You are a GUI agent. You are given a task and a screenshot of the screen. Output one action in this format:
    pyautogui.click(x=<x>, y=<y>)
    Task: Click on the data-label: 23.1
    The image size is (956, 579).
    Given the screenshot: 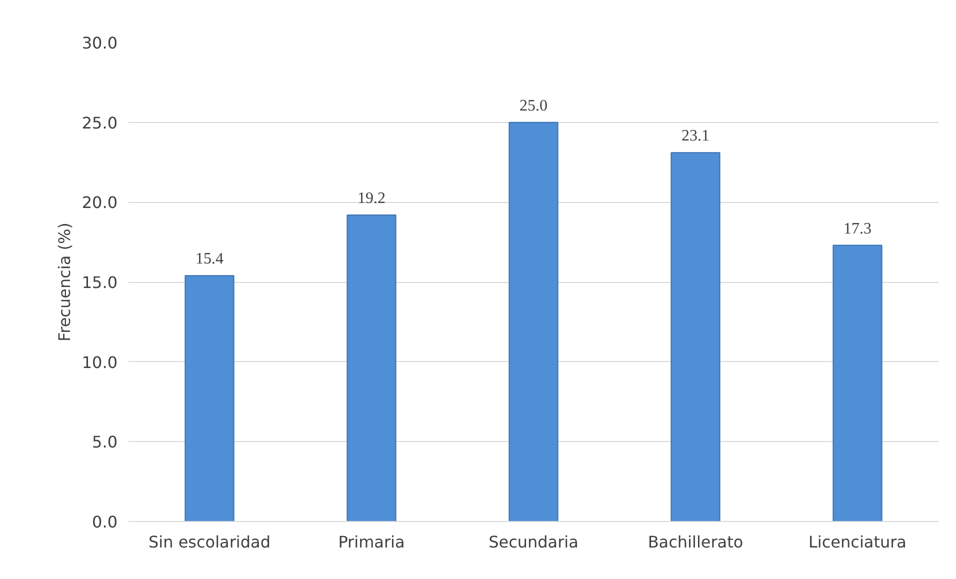 What is the action you would take?
    pyautogui.click(x=696, y=136)
    